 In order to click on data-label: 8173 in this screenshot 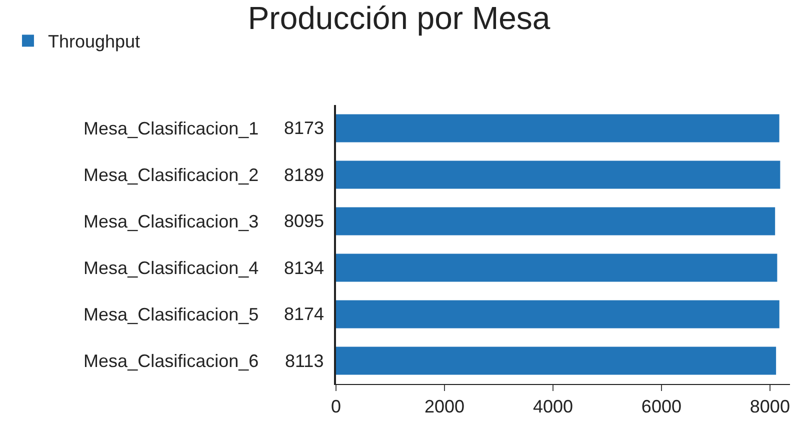, I will do `click(304, 128)`.